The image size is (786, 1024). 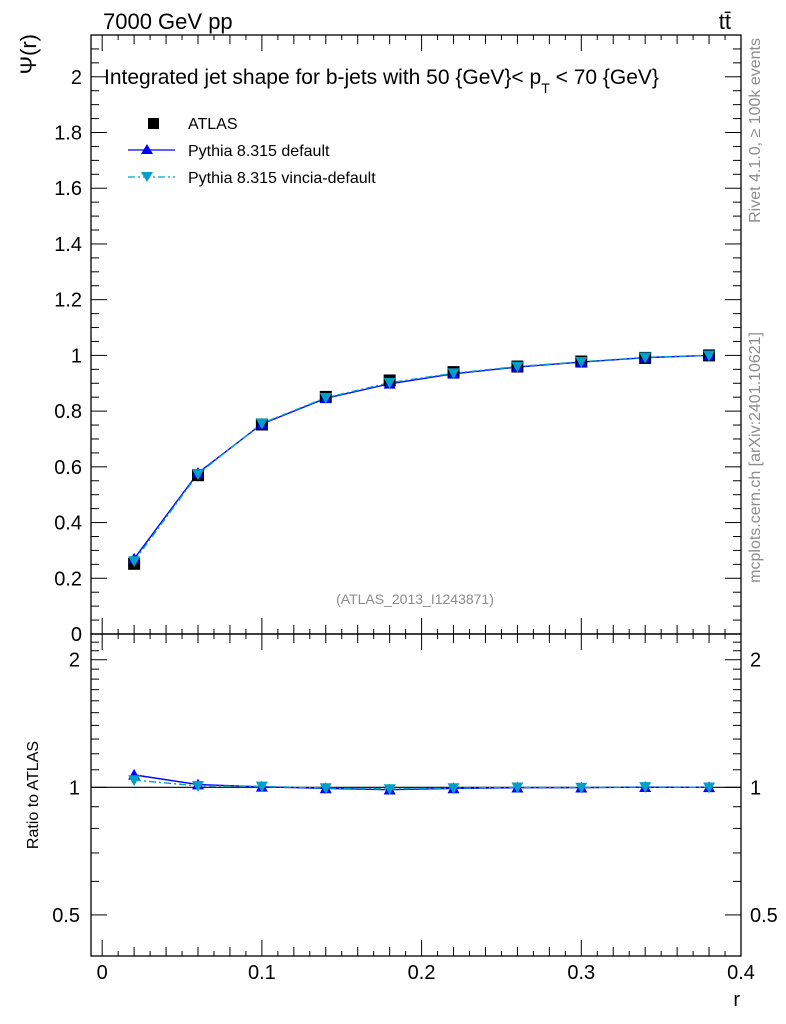 What do you see at coordinates (415, 599) in the screenshot?
I see `analysis-watermark: (ATLAS_2013_I1243871)` at bounding box center [415, 599].